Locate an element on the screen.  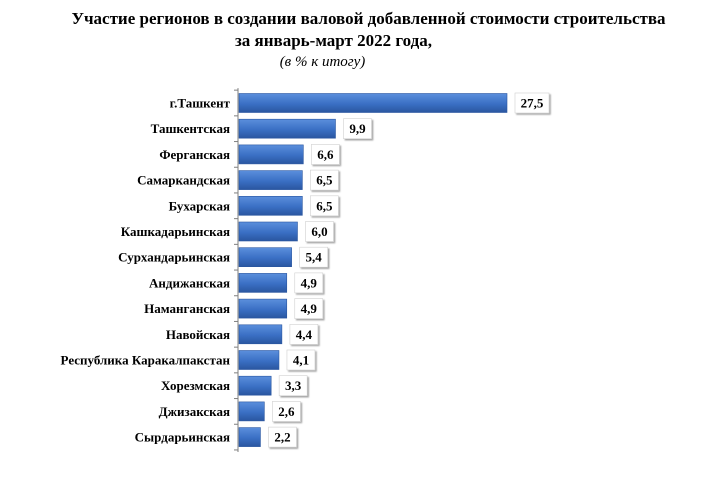
category-label: Сурхандарьинская is located at coordinates (174, 257).